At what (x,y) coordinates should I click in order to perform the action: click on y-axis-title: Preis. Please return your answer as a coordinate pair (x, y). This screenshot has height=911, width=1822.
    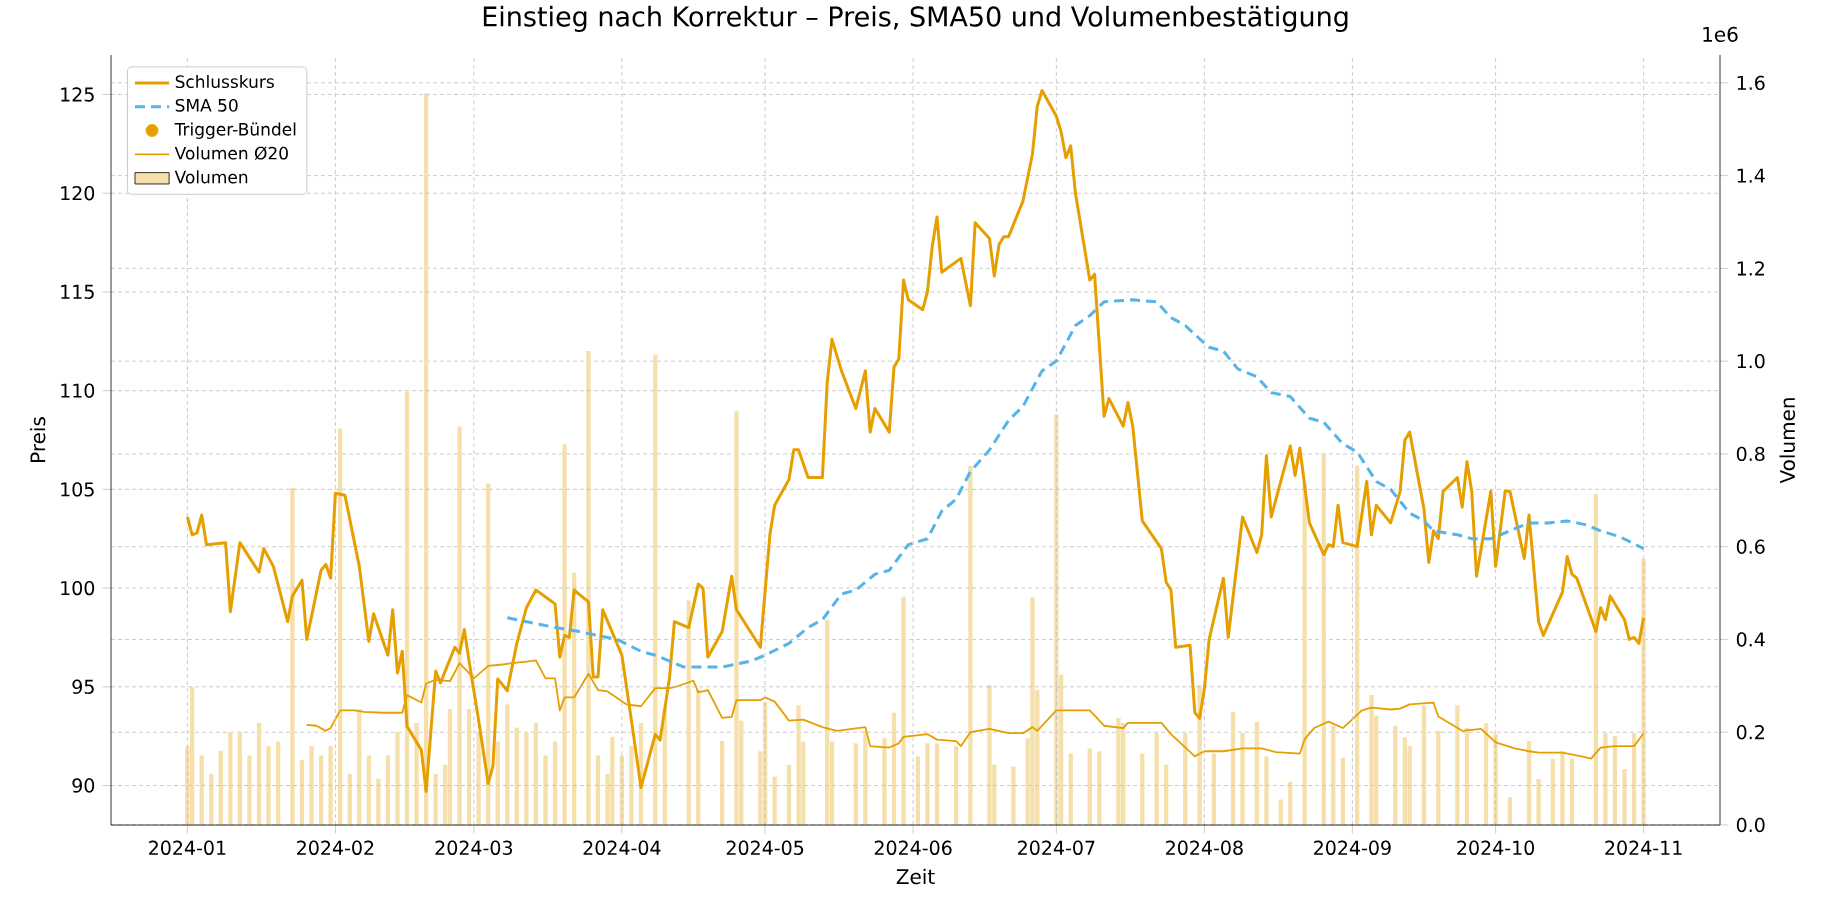
    Looking at the image, I should click on (37, 439).